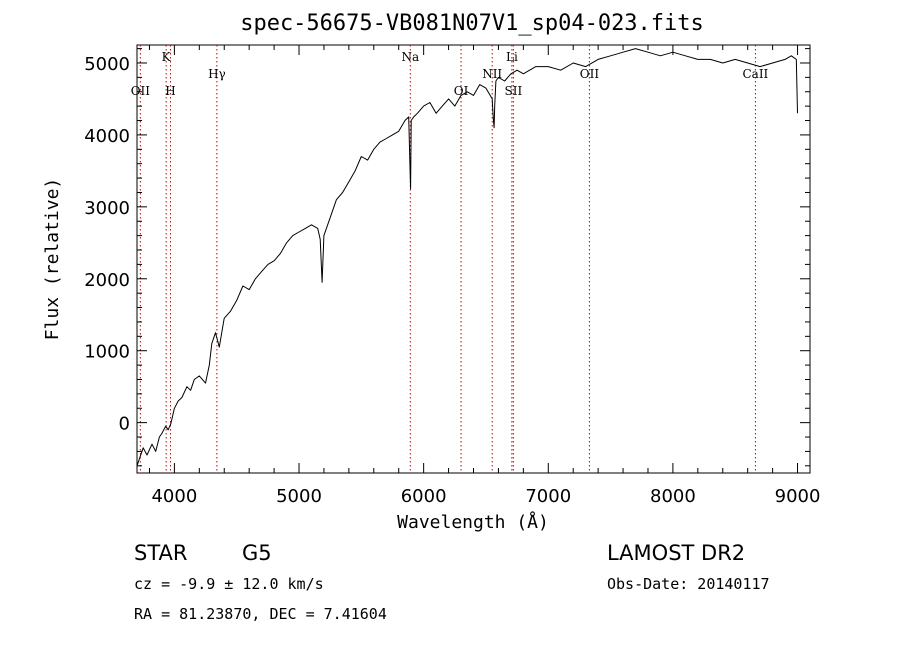  What do you see at coordinates (461, 91) in the screenshot?
I see `spectral-line-label-5: OI` at bounding box center [461, 91].